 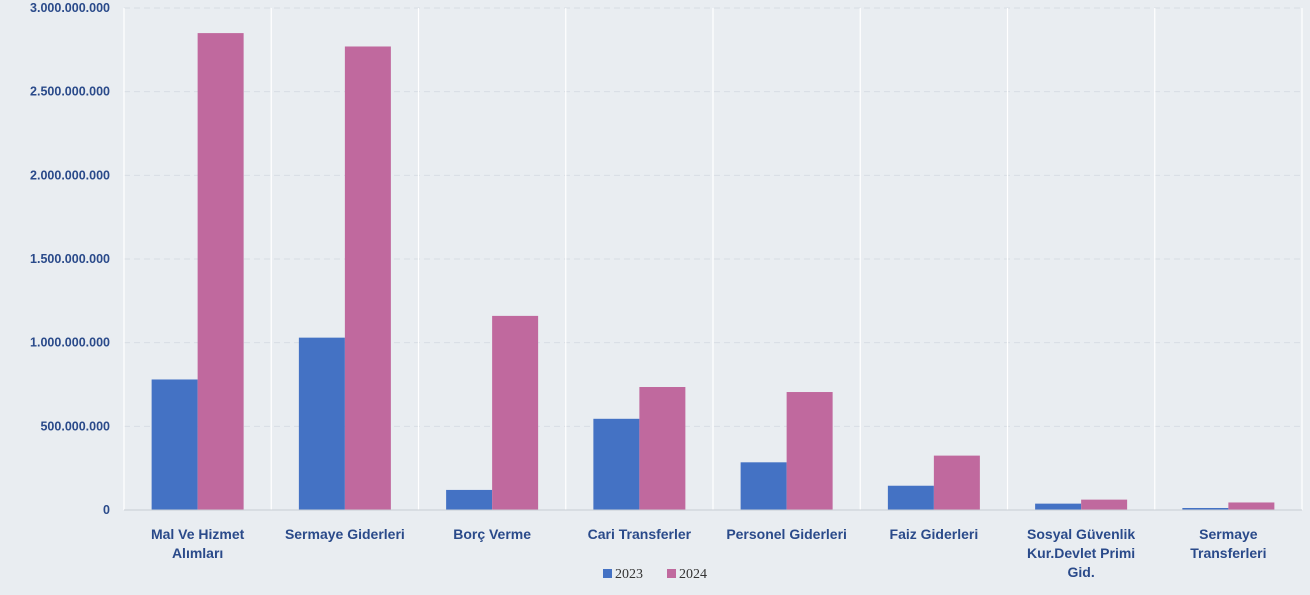 I want to click on y-tick-label: 1.500.000.000, so click(x=70, y=259).